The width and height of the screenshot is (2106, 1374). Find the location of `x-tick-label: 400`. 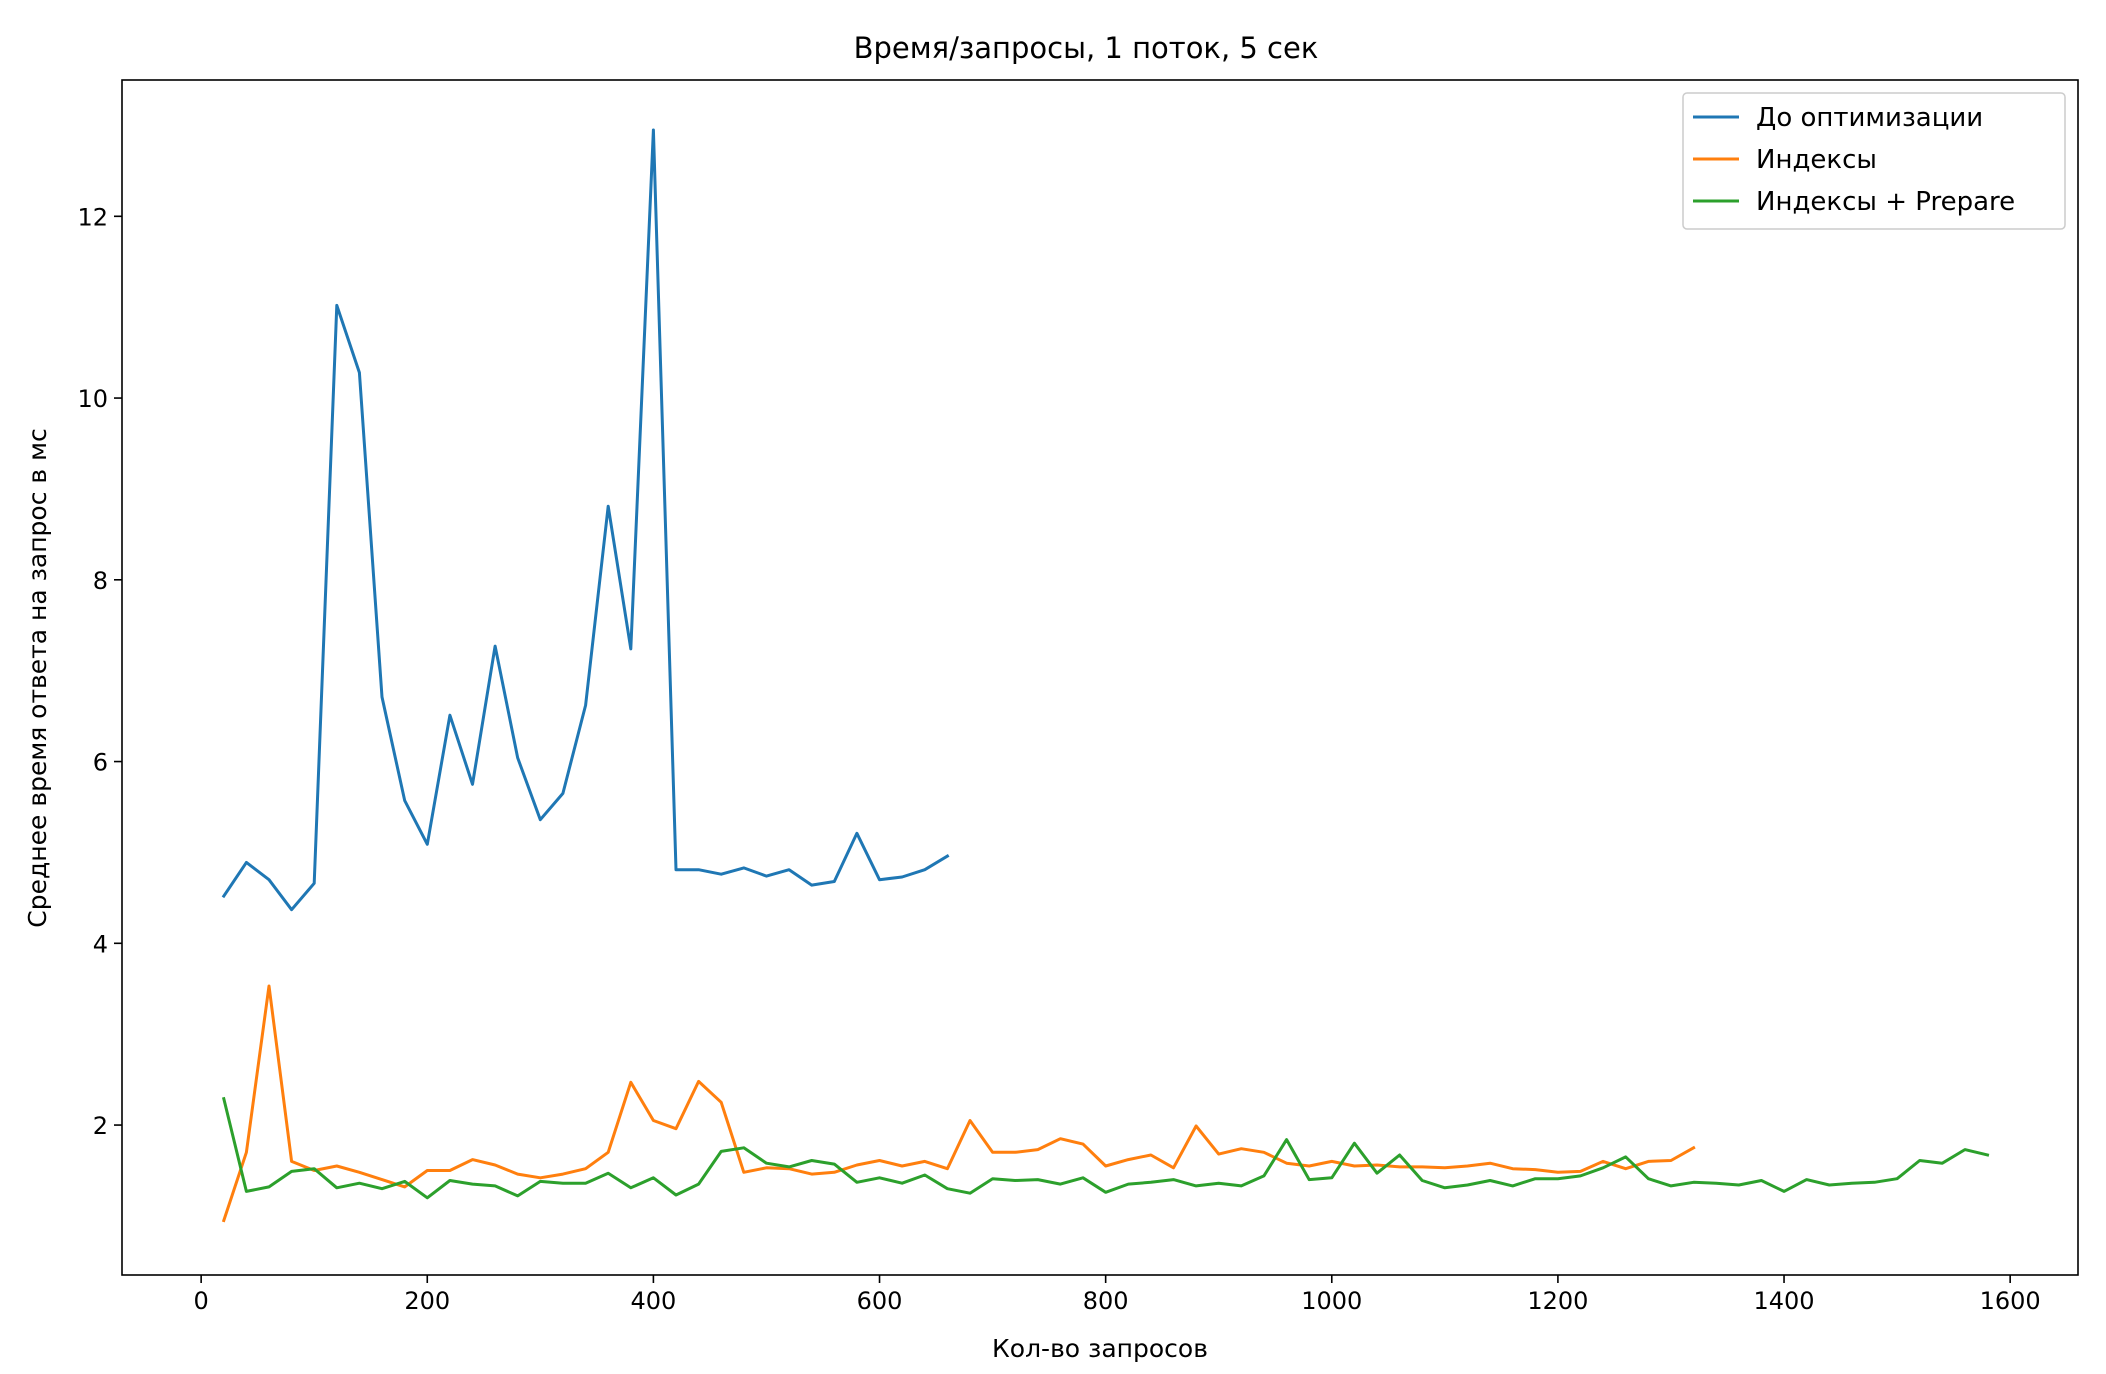

x-tick-label: 400 is located at coordinates (653, 1301).